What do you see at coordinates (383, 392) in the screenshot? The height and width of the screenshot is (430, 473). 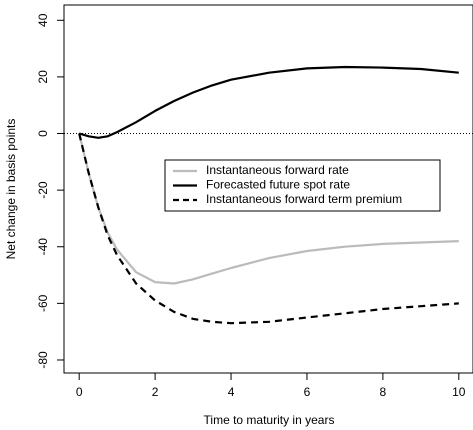 I see `x-tick-label: 8` at bounding box center [383, 392].